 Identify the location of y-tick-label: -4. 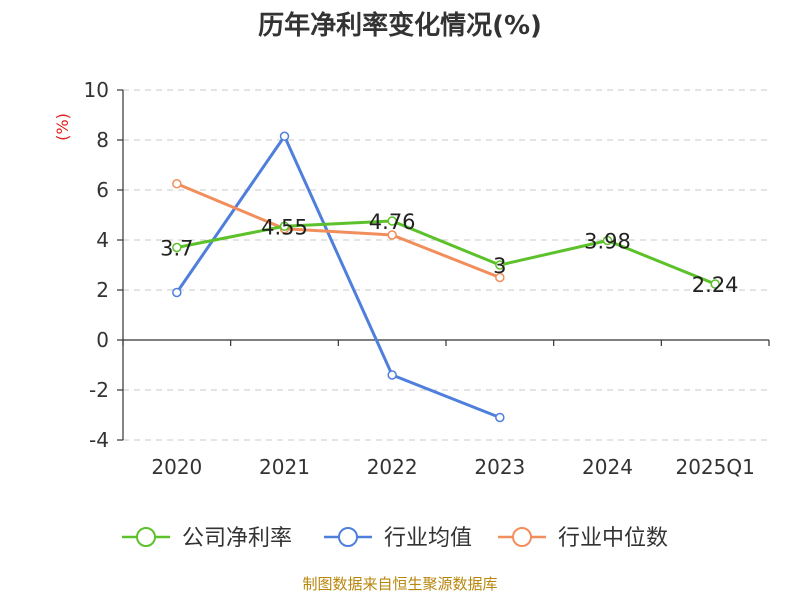
(99, 440).